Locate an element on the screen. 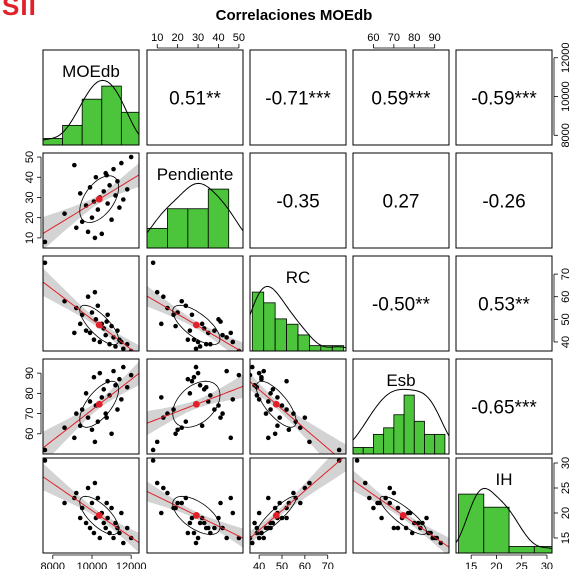 The image size is (586, 569). density-curve is located at coordinates (298, 317).